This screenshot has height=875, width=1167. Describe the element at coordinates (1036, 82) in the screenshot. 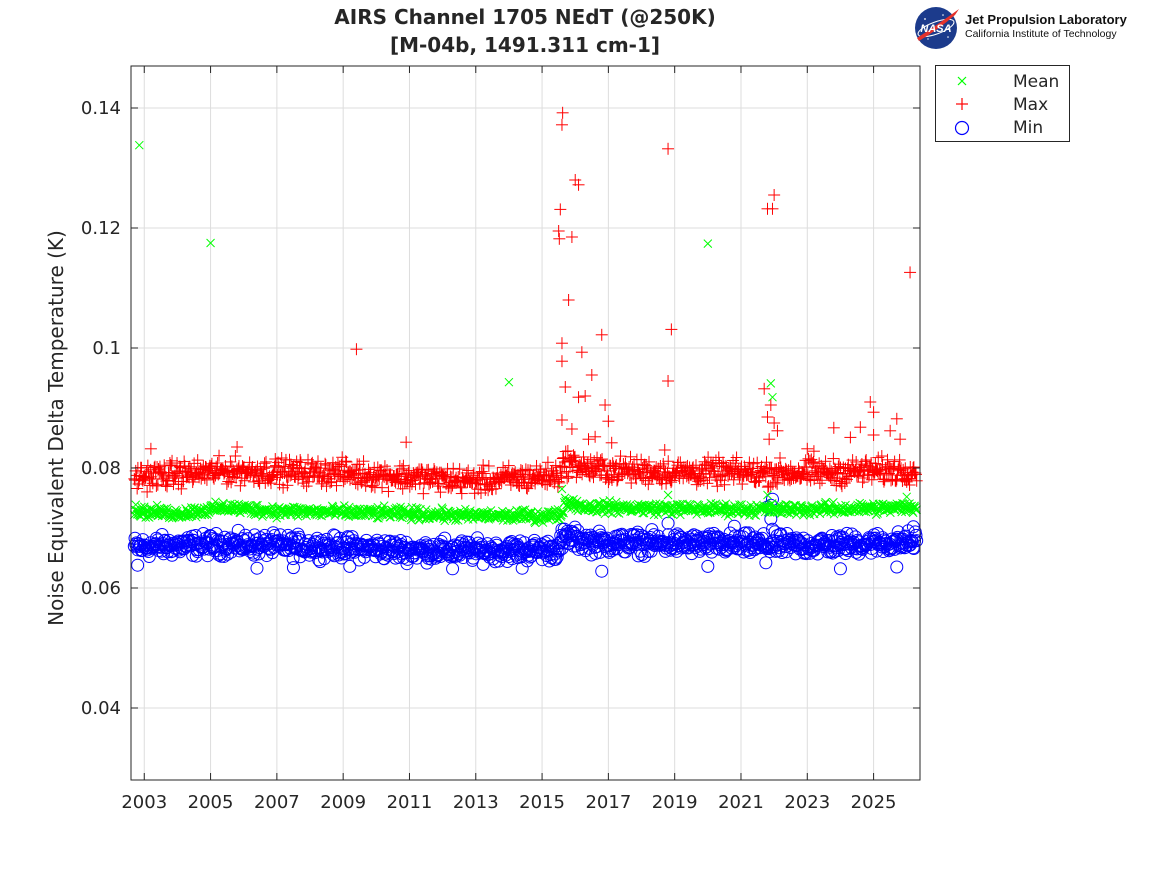

I see `legend-label: Mean` at that location.